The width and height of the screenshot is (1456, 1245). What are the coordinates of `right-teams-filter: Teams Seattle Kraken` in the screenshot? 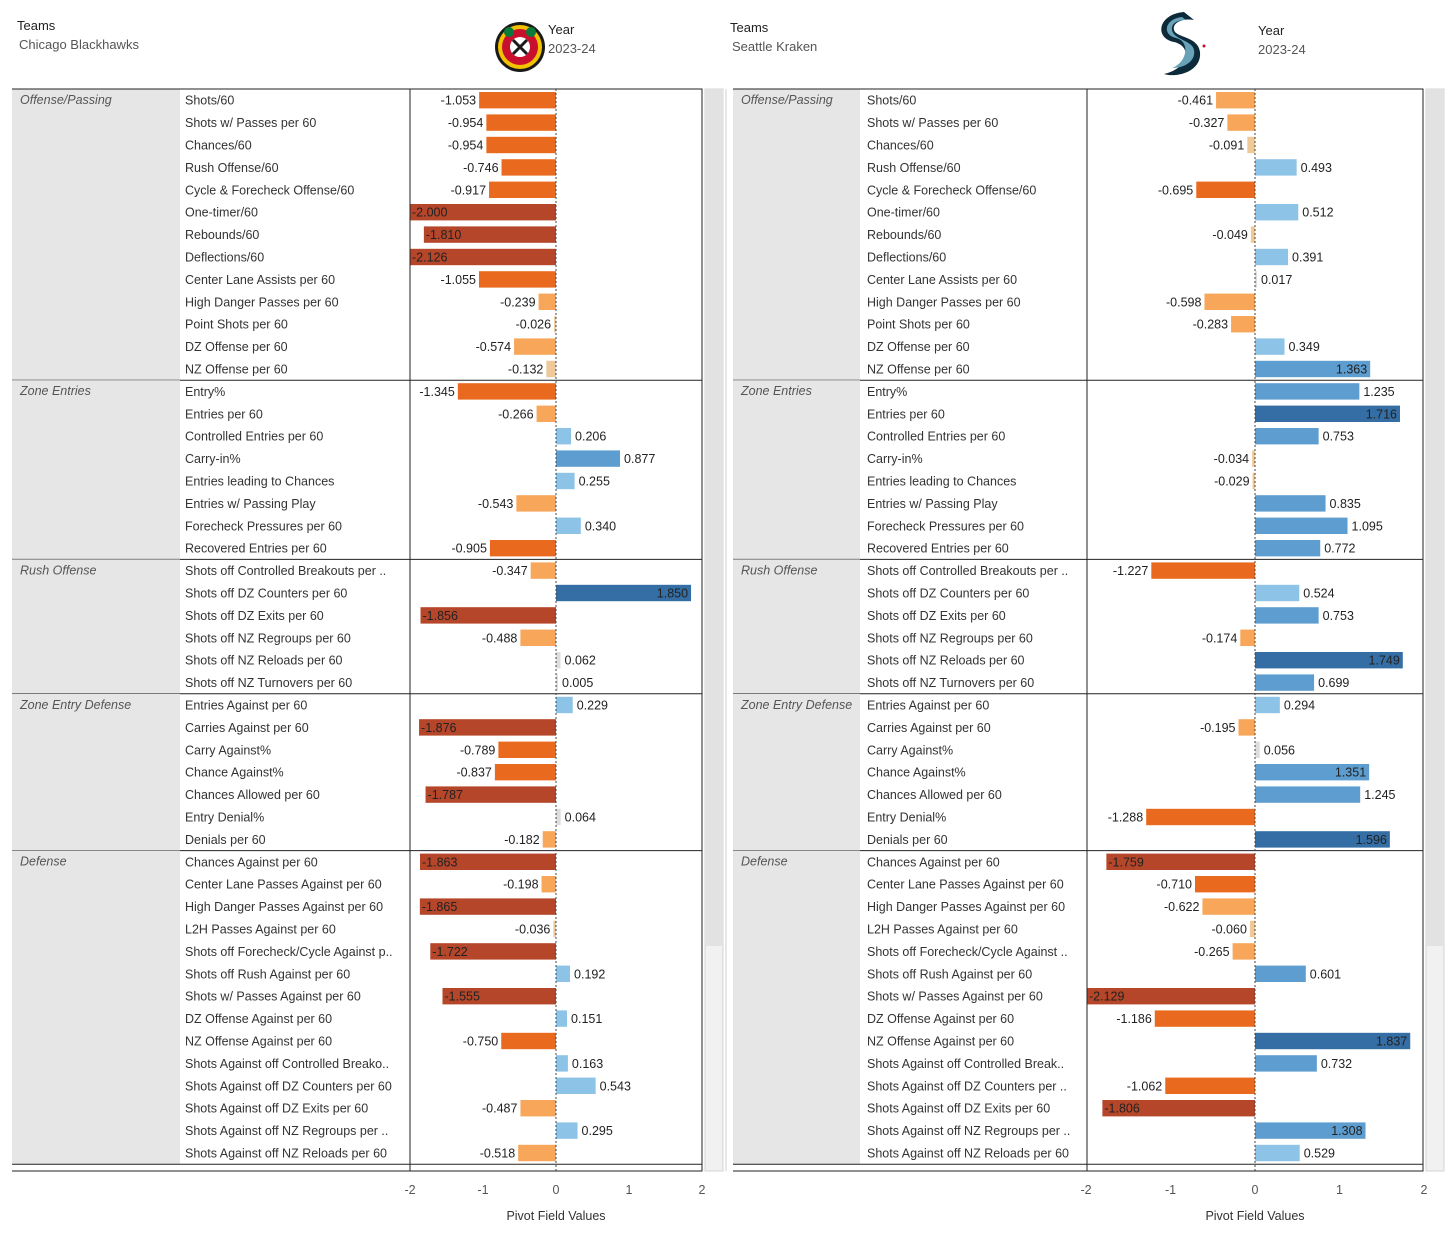 It's located at (773, 37).